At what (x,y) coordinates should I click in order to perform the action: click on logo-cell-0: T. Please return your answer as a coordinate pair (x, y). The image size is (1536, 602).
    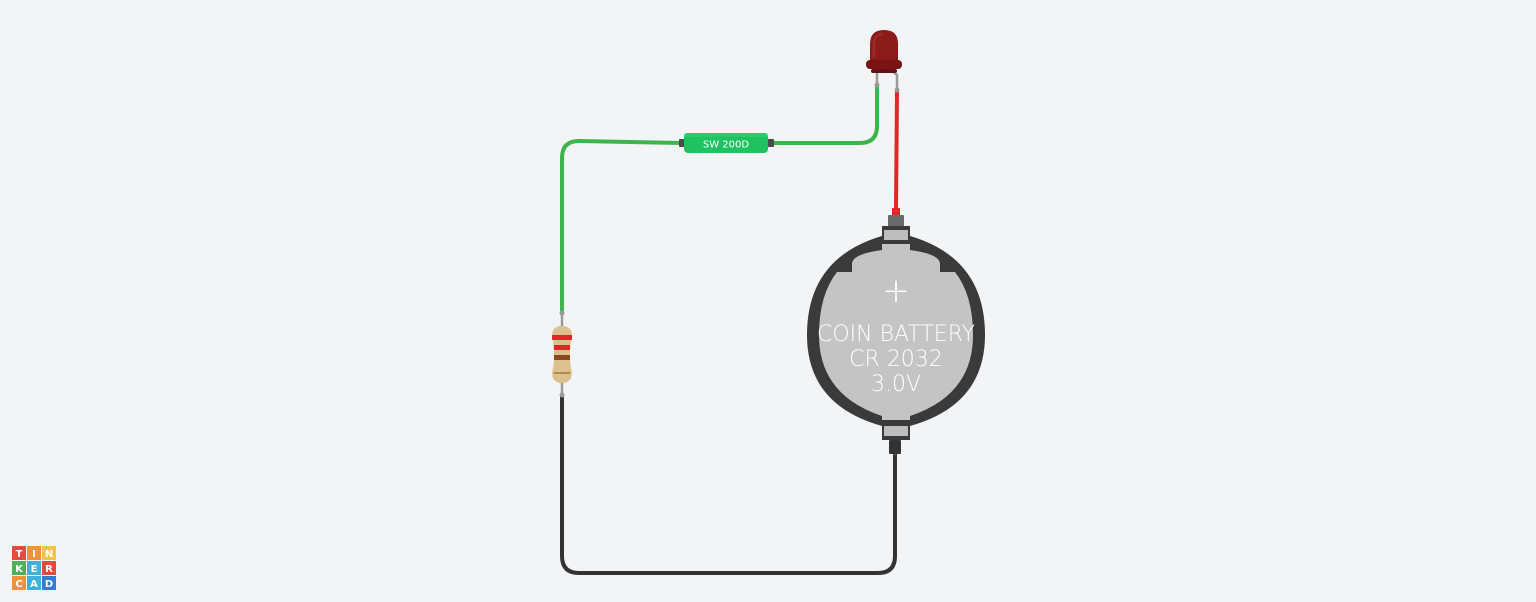
    Looking at the image, I should click on (19, 553).